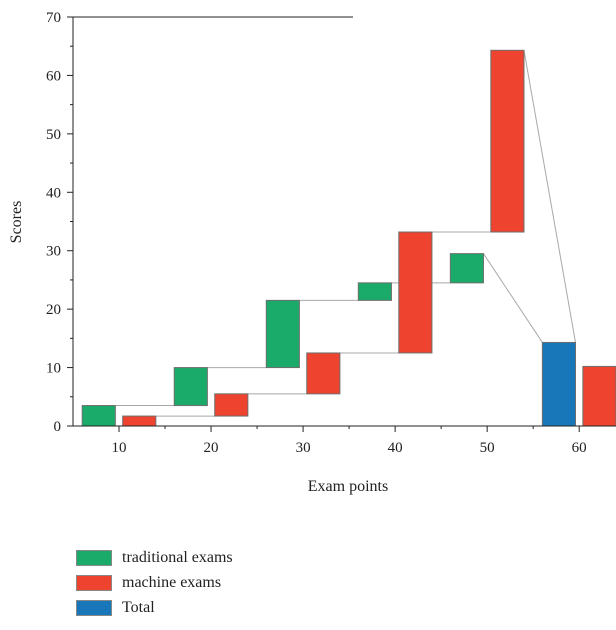 The height and width of the screenshot is (630, 616). I want to click on x-axis-title: Exam points, so click(348, 486).